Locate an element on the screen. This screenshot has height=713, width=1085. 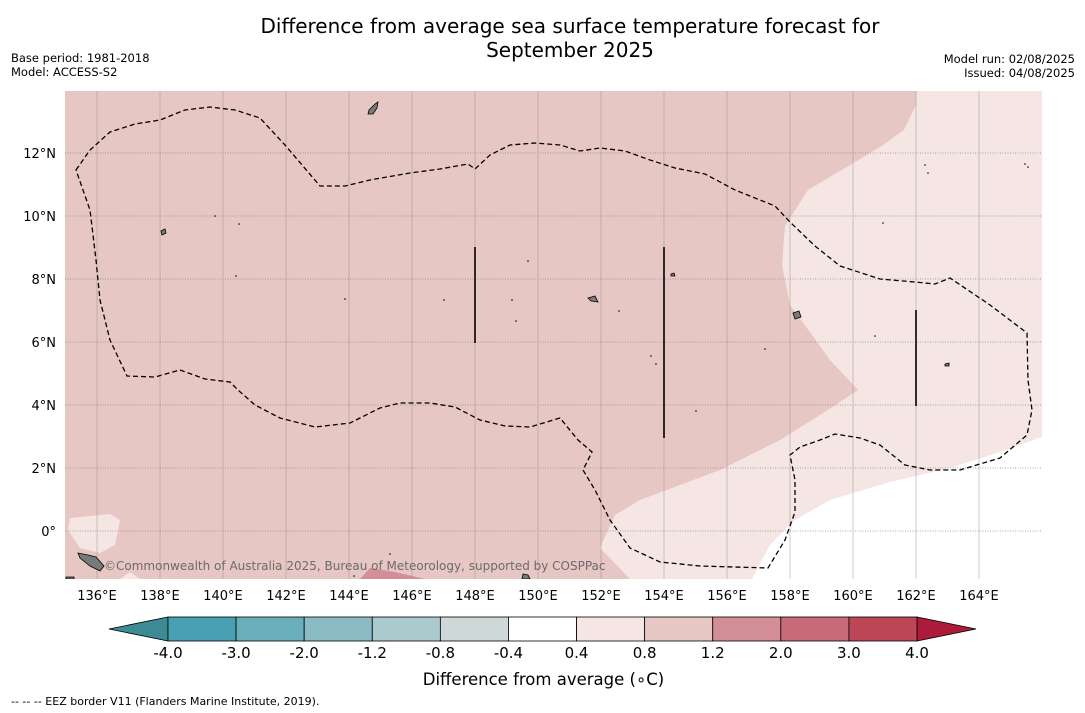
anomaly-fill-moderate-west is located at coordinates (94, 533).